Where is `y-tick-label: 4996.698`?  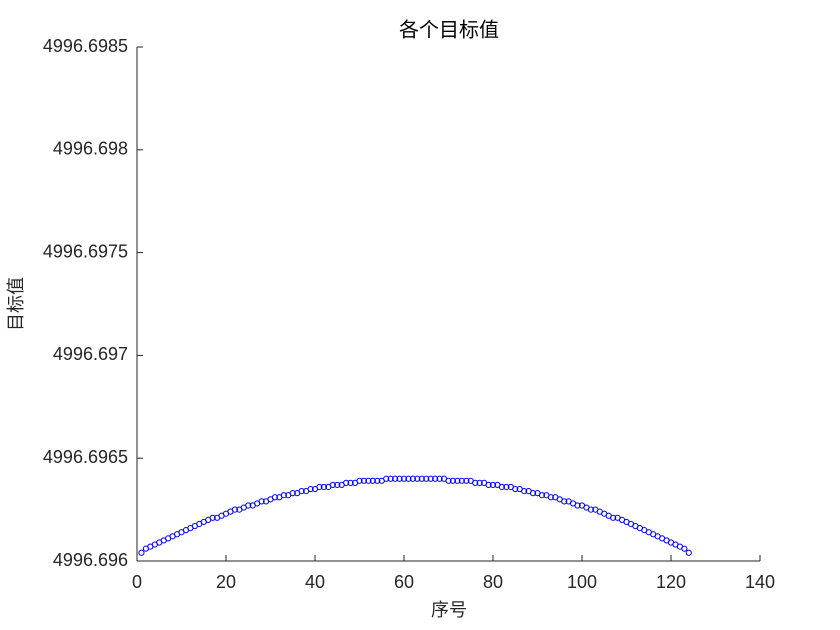
y-tick-label: 4996.698 is located at coordinates (90, 149).